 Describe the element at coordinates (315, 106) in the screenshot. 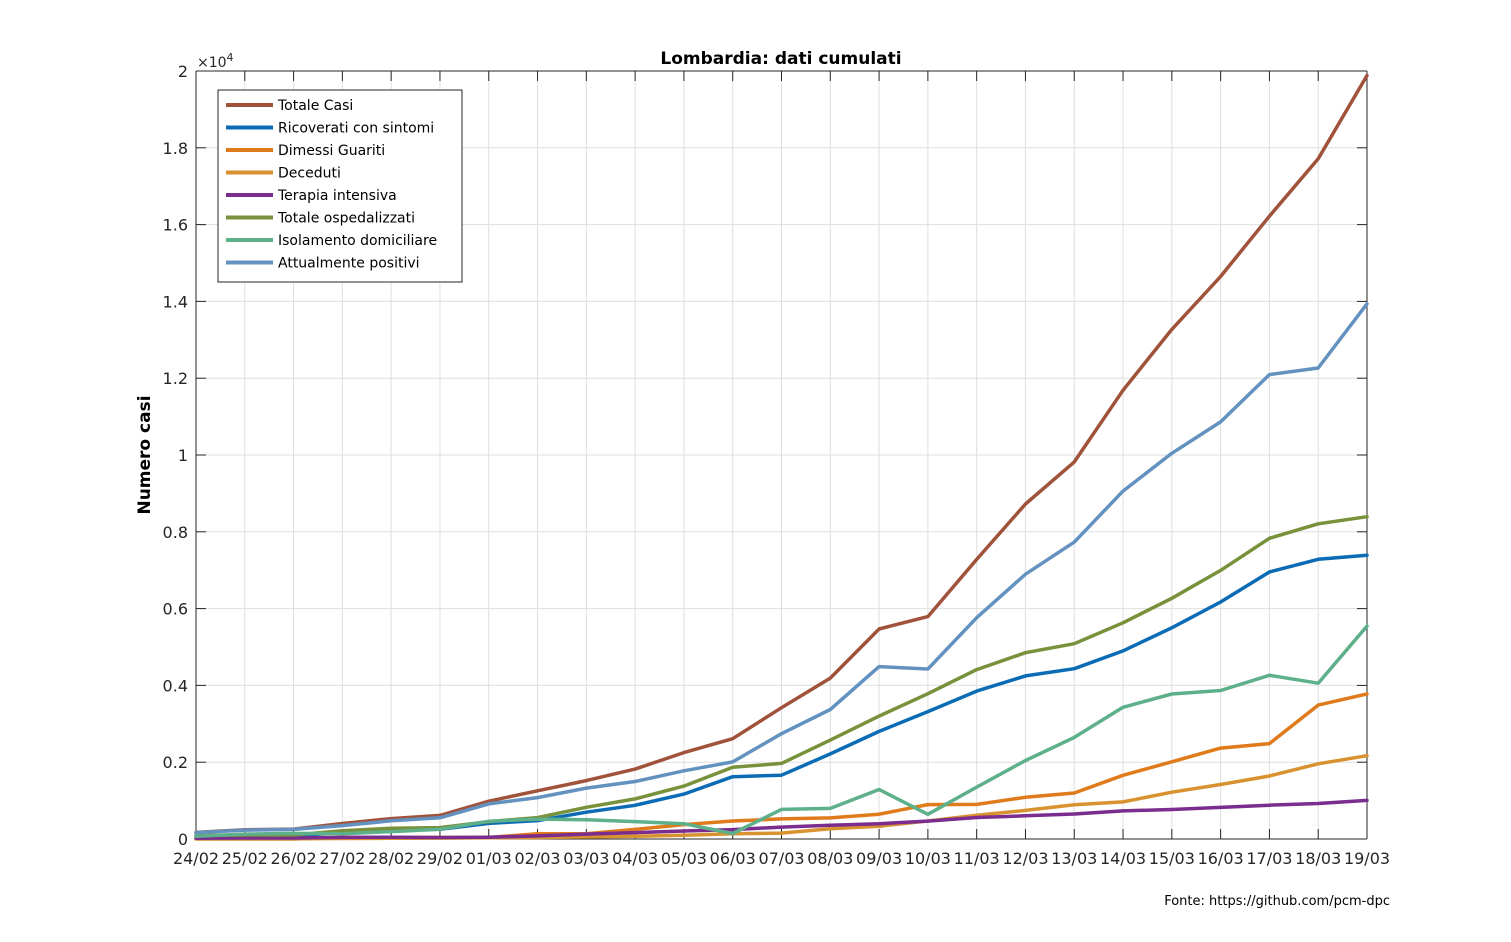

I see `legend-label: Totale Casi` at that location.